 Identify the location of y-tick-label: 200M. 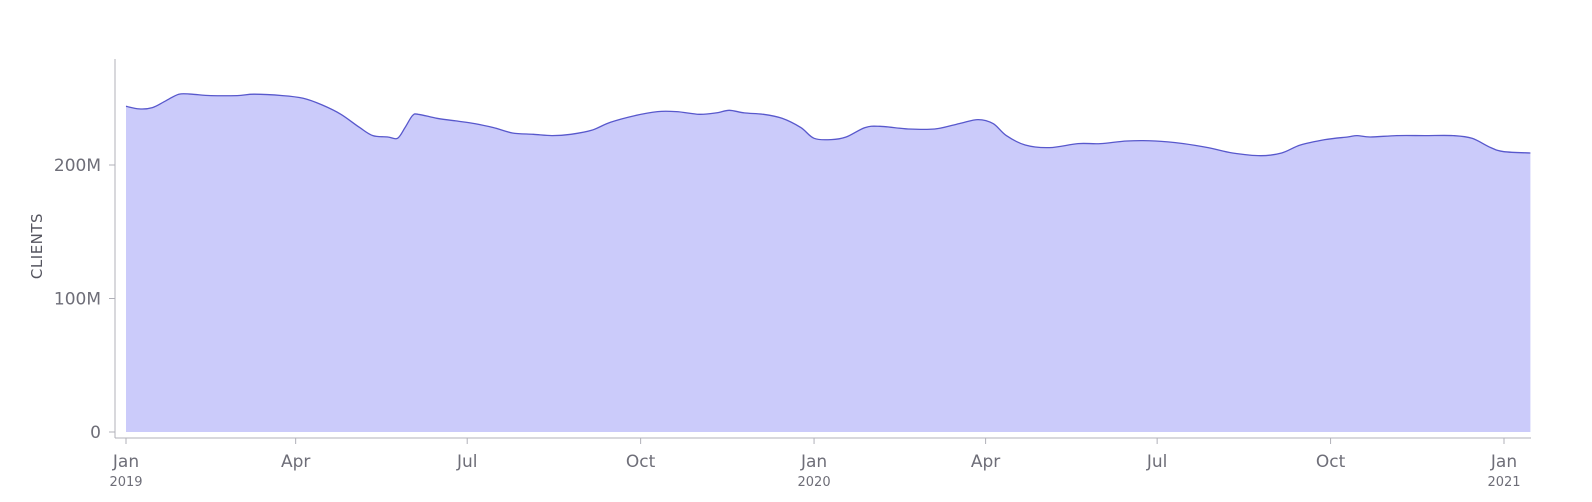
(77, 166).